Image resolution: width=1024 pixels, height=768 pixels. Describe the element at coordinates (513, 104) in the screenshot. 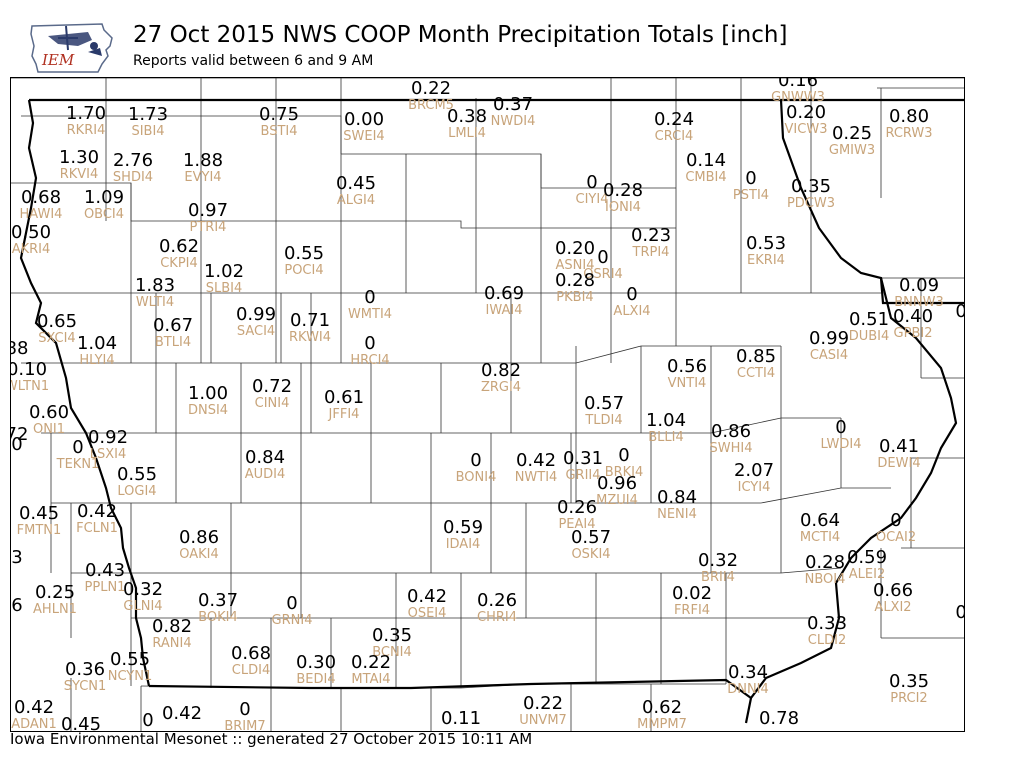

I see `precip-value: 0.37` at that location.